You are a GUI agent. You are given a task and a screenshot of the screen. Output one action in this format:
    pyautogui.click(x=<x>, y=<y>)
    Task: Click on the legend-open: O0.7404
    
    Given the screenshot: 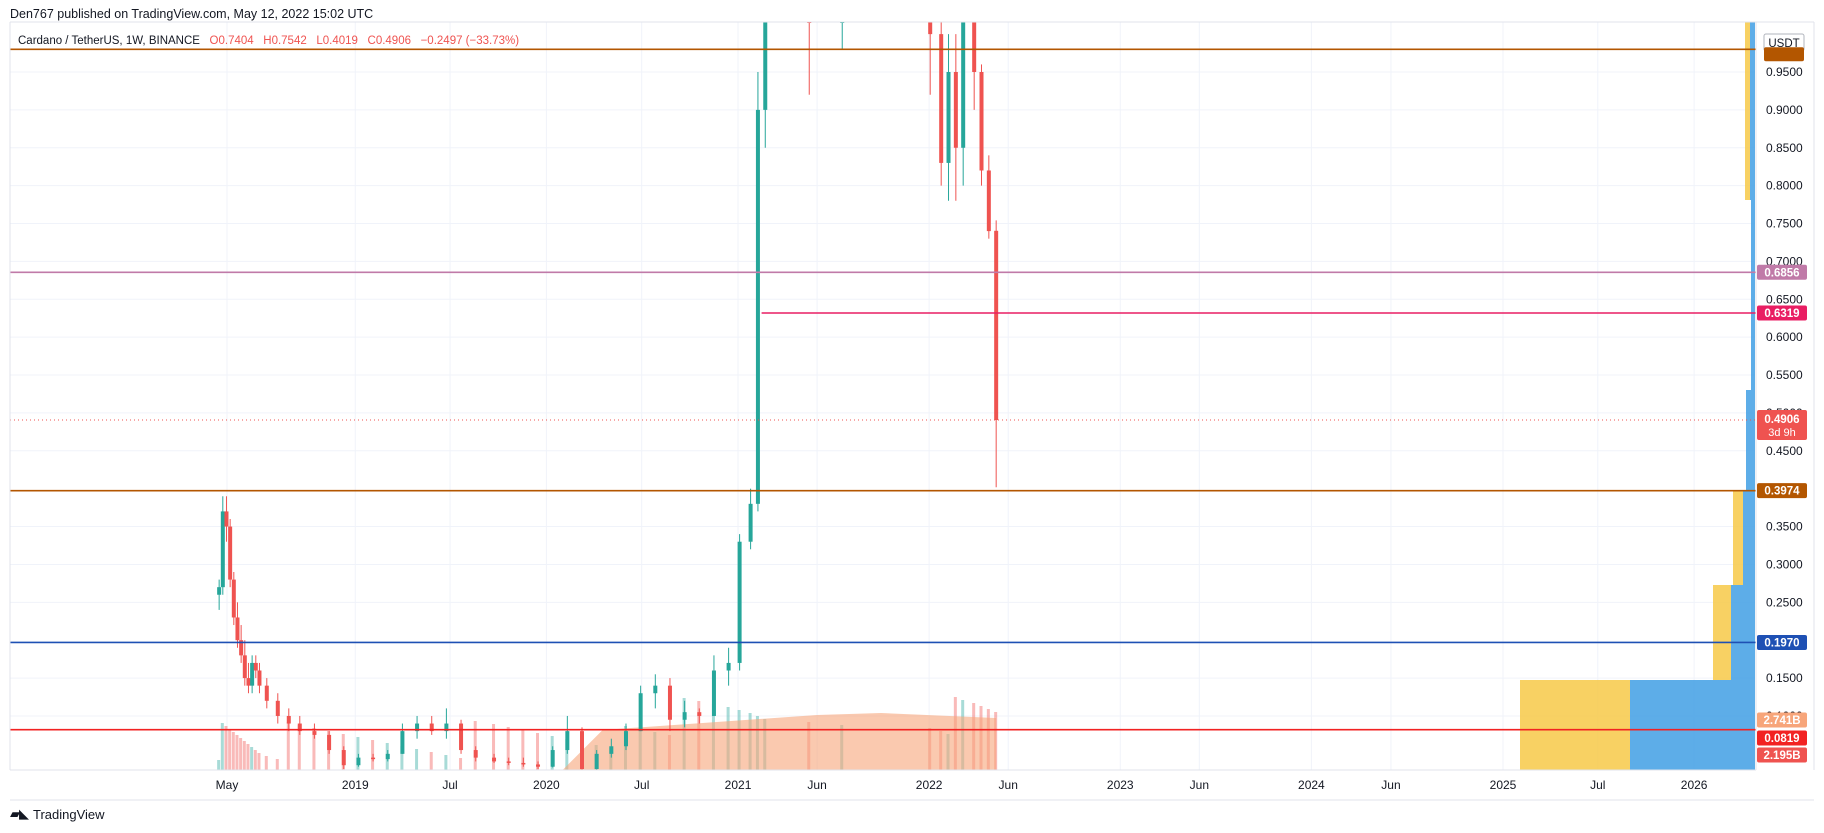 What is the action you would take?
    pyautogui.click(x=231, y=41)
    